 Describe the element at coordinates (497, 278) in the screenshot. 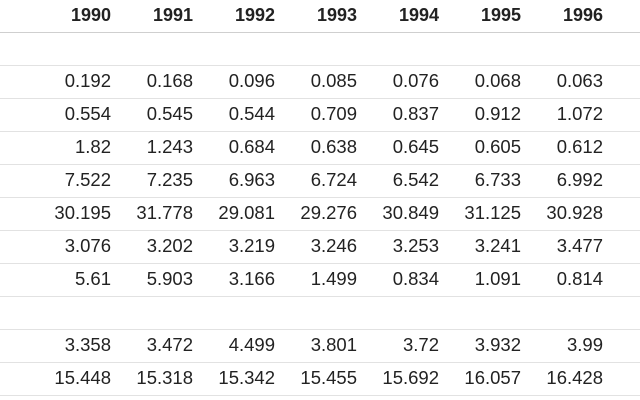

I see `table-cell: 1.091` at that location.